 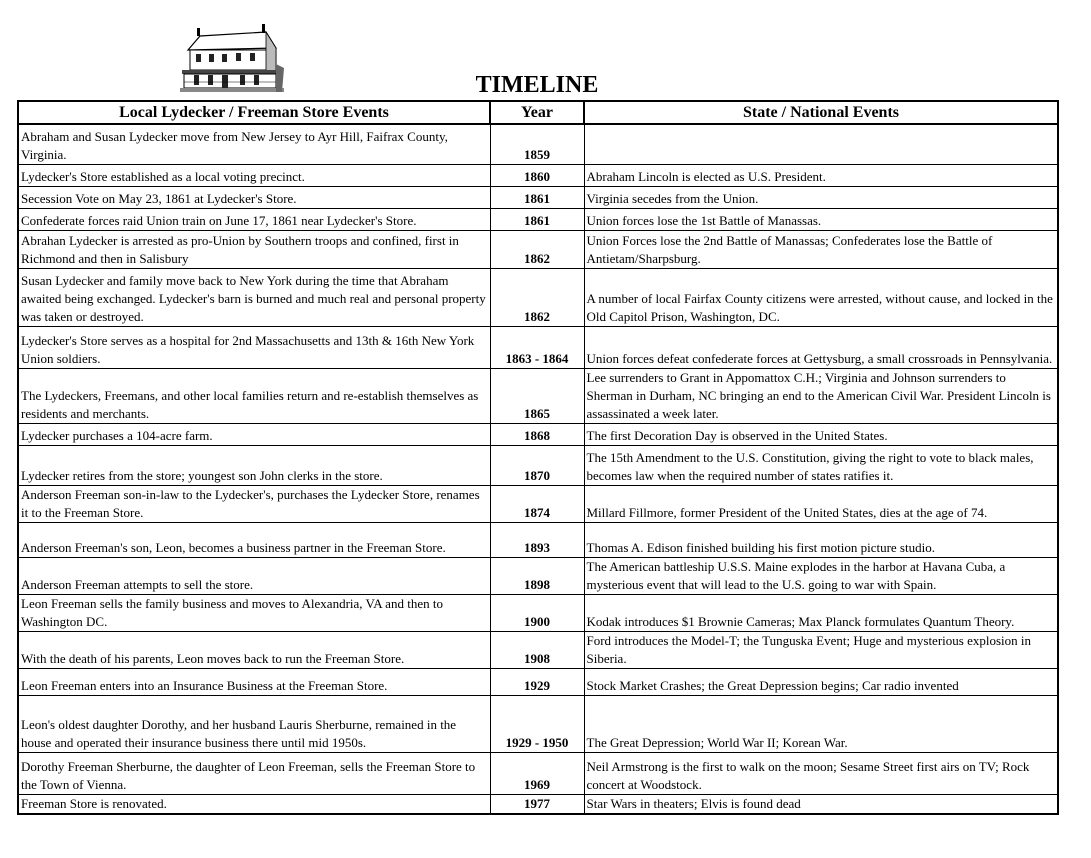 I want to click on year-cell: 1870, so click(x=537, y=465).